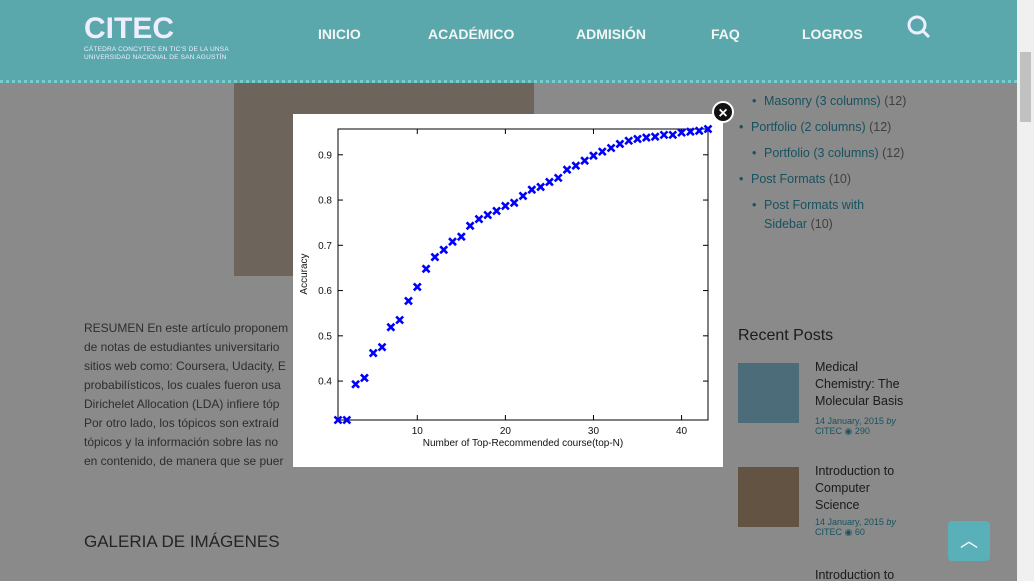 The height and width of the screenshot is (584, 1034). I want to click on y-tick-label: 0.8, so click(325, 201).